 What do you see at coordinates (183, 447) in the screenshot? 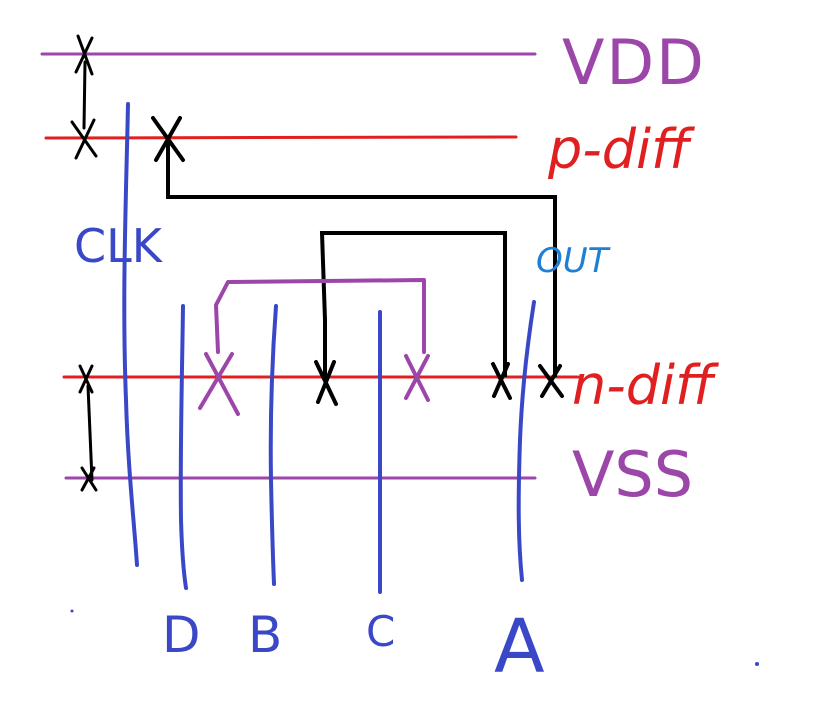
I see `gate-d` at bounding box center [183, 447].